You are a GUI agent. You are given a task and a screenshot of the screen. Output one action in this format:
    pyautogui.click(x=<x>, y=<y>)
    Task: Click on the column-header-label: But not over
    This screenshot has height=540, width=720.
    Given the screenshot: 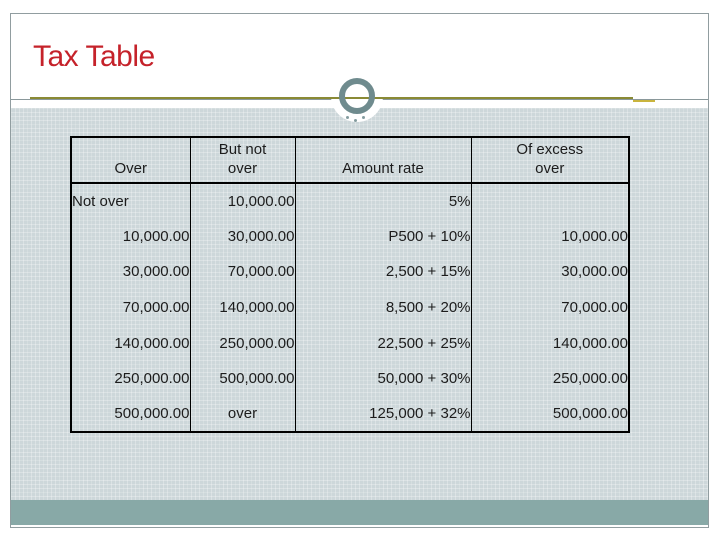 What is the action you would take?
    pyautogui.click(x=242, y=159)
    